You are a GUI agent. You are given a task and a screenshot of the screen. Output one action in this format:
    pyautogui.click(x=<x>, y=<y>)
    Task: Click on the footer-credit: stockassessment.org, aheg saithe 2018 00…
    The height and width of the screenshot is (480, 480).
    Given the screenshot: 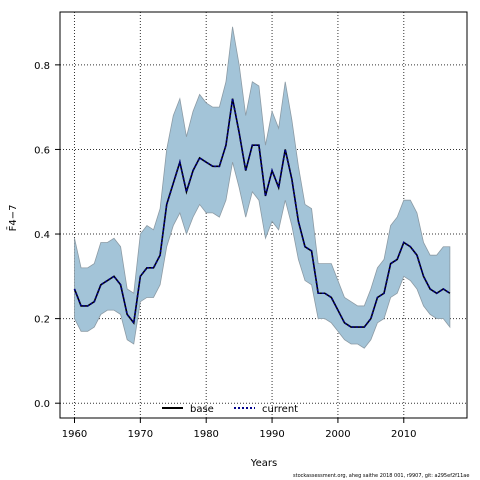 What is the action you would take?
    pyautogui.click(x=381, y=476)
    